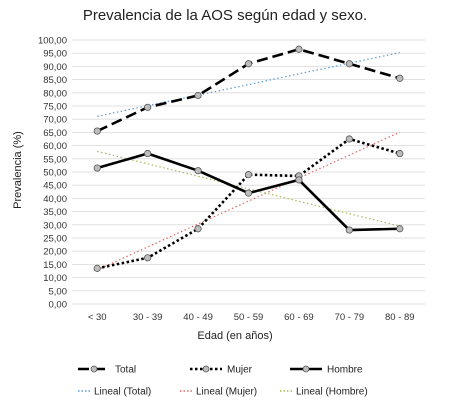  I want to click on y-tick-label: 90,00, so click(55, 67).